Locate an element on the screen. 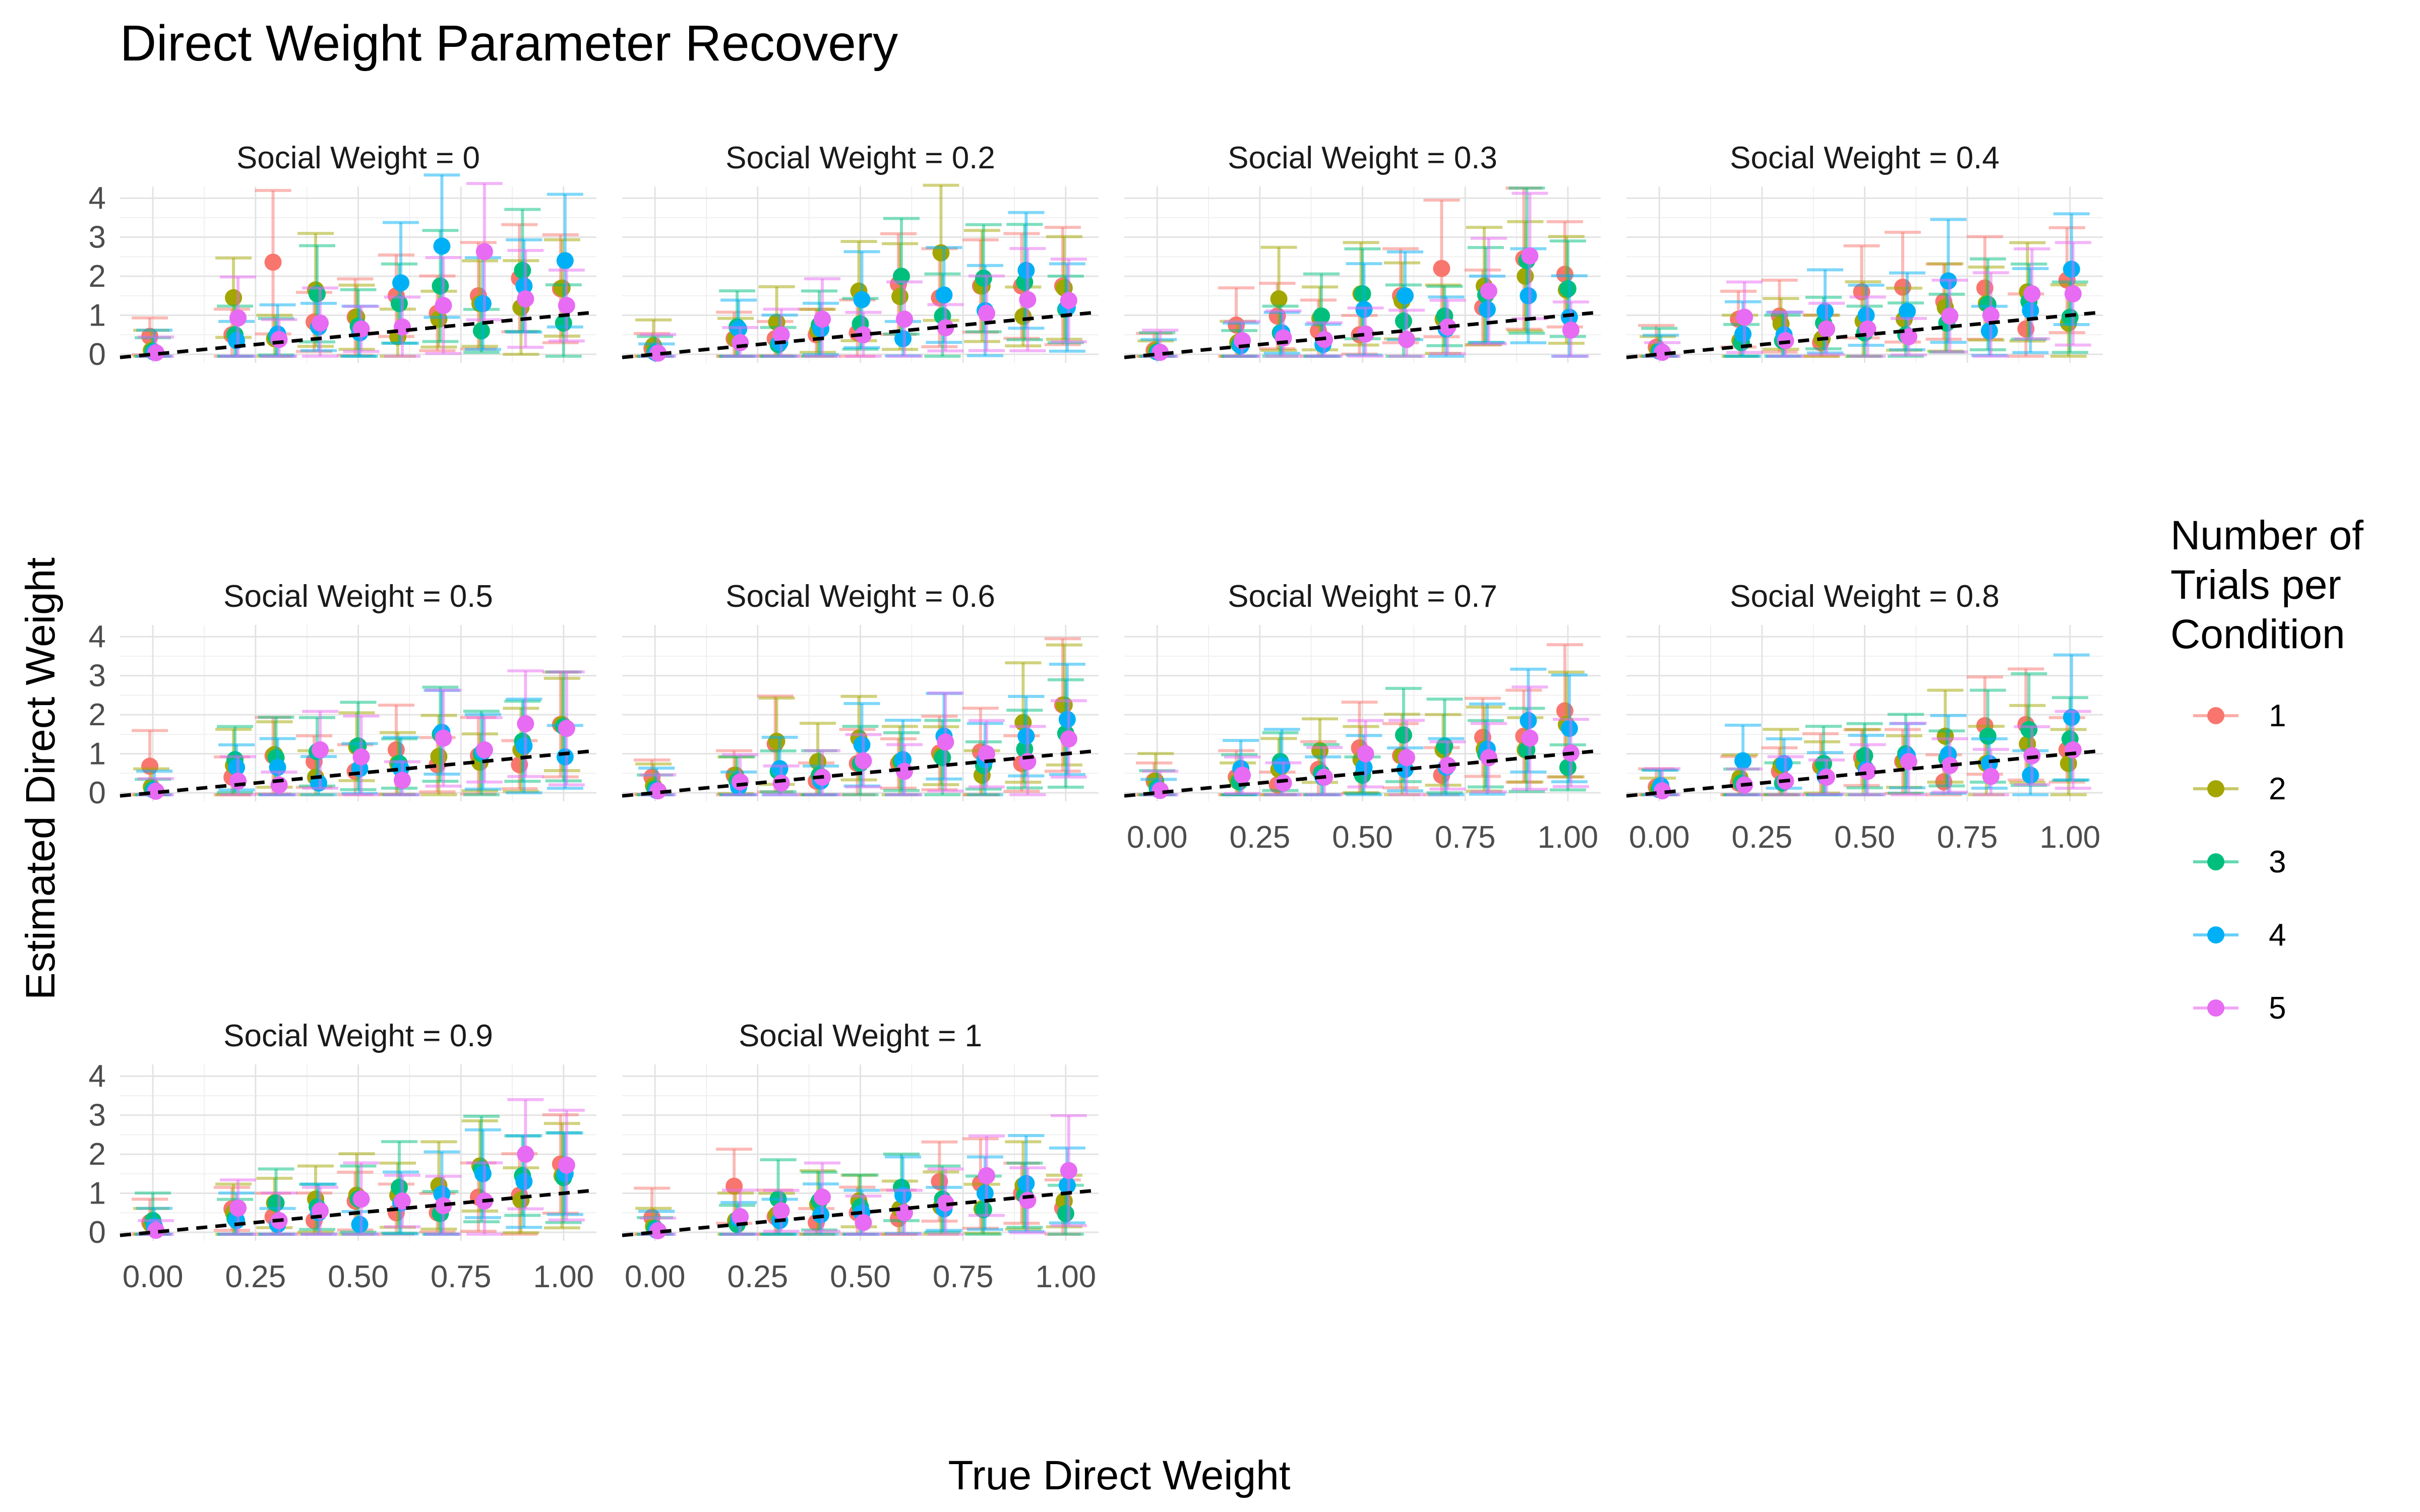 This screenshot has width=2420, height=1512. facet-label: Social Weight = 0.8 is located at coordinates (1865, 596).